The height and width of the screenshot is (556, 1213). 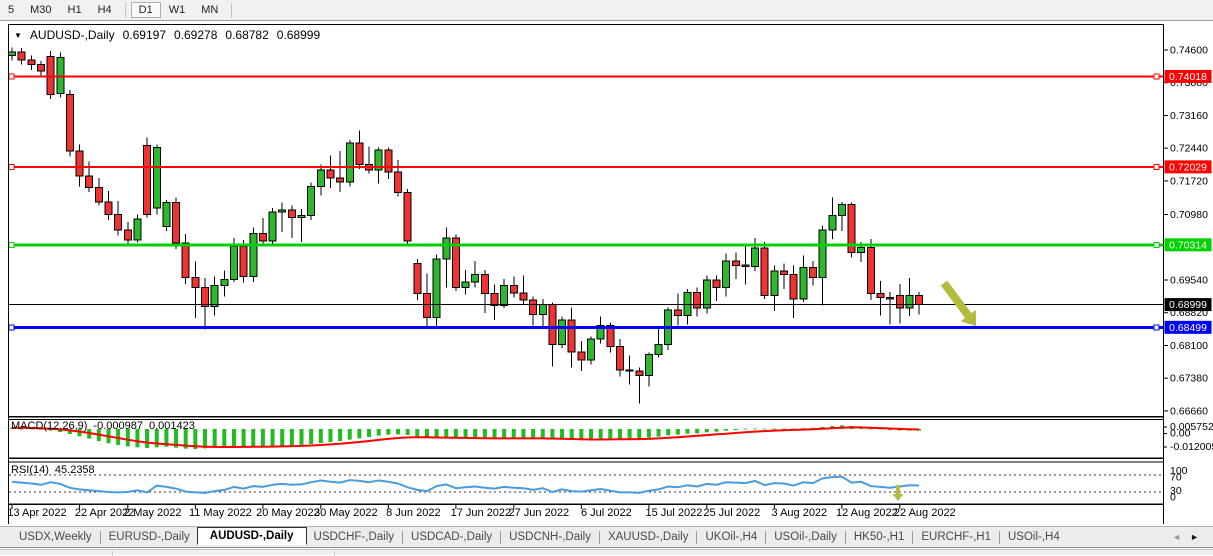 I want to click on timeframe-button-h1: H1, so click(x=74, y=10).